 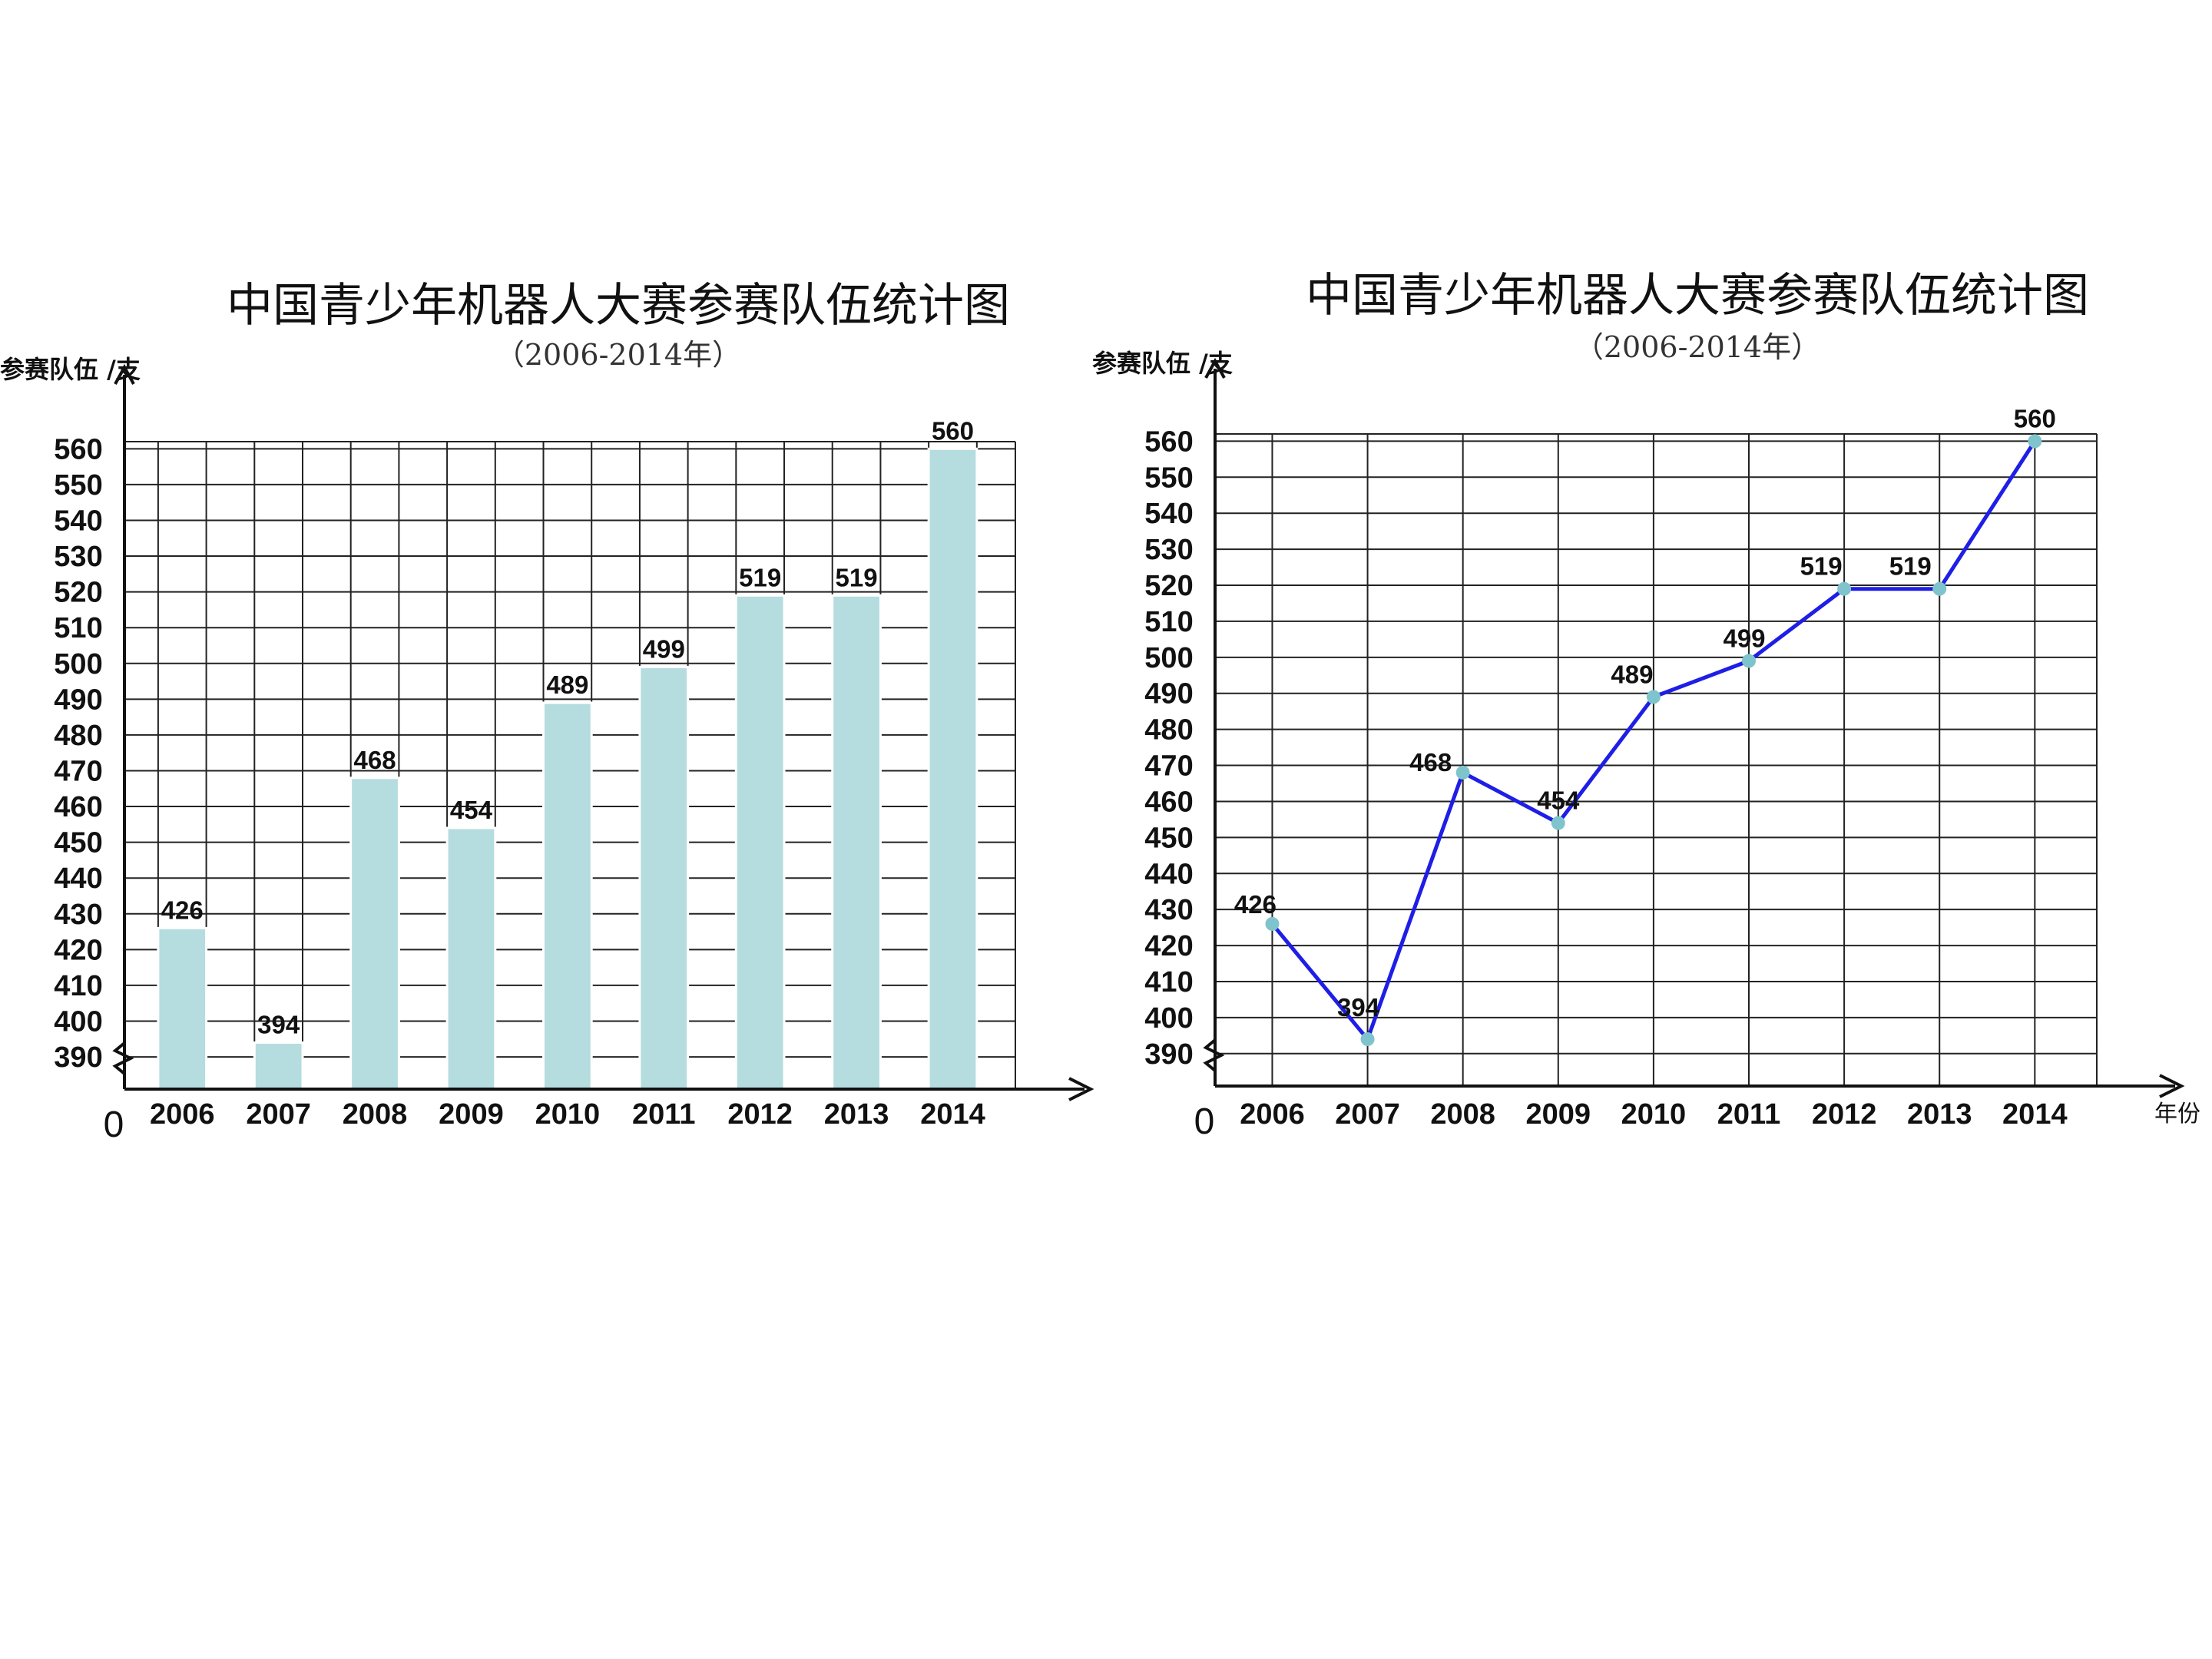 I want to click on line-chart-origin-label: 0, so click(x=1204, y=1122).